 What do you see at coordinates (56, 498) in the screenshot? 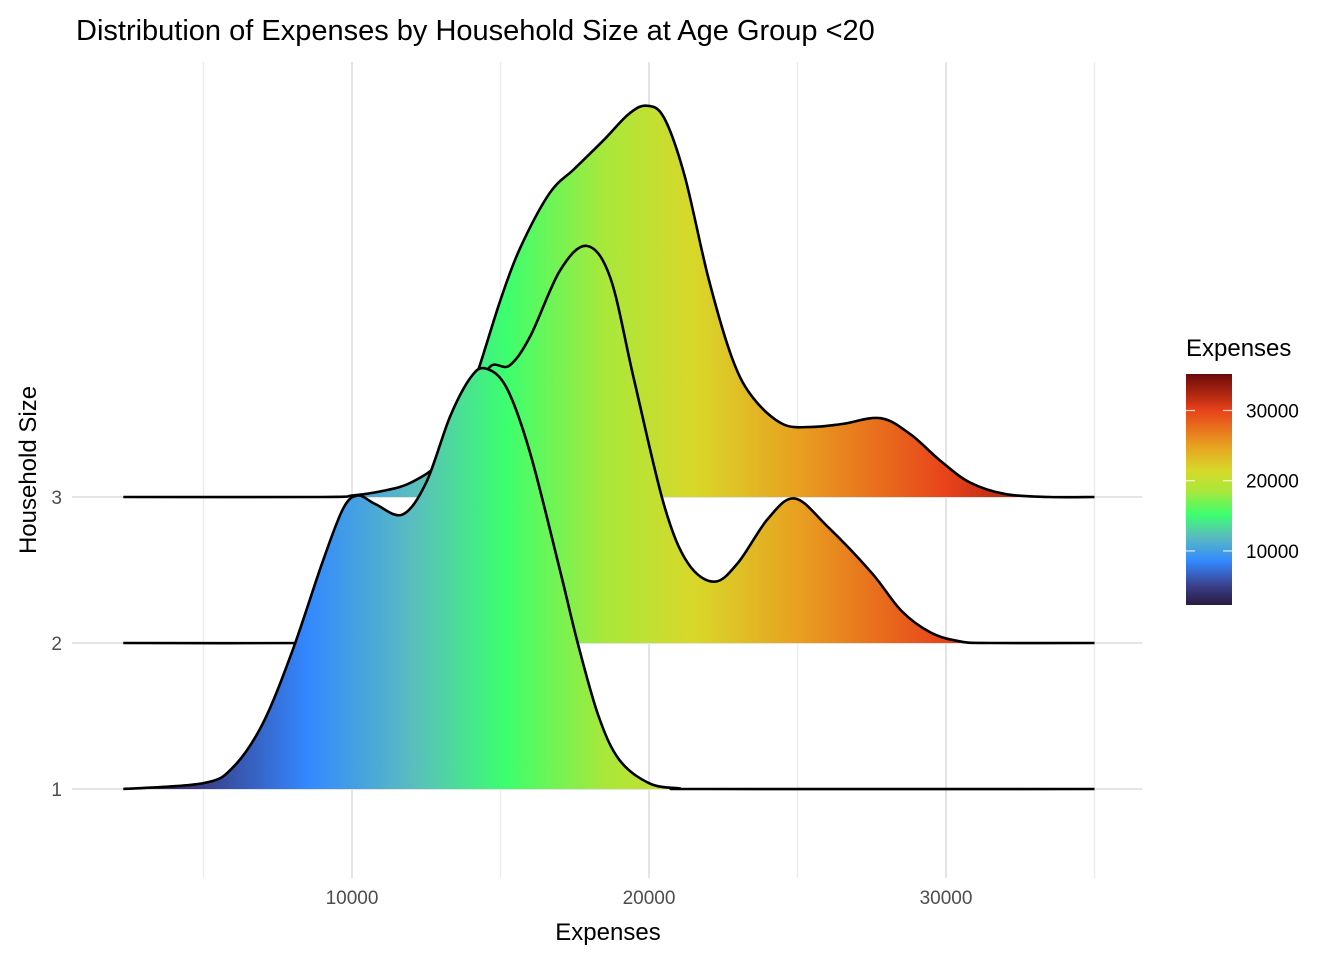
I see `y-tick-label: 3` at bounding box center [56, 498].